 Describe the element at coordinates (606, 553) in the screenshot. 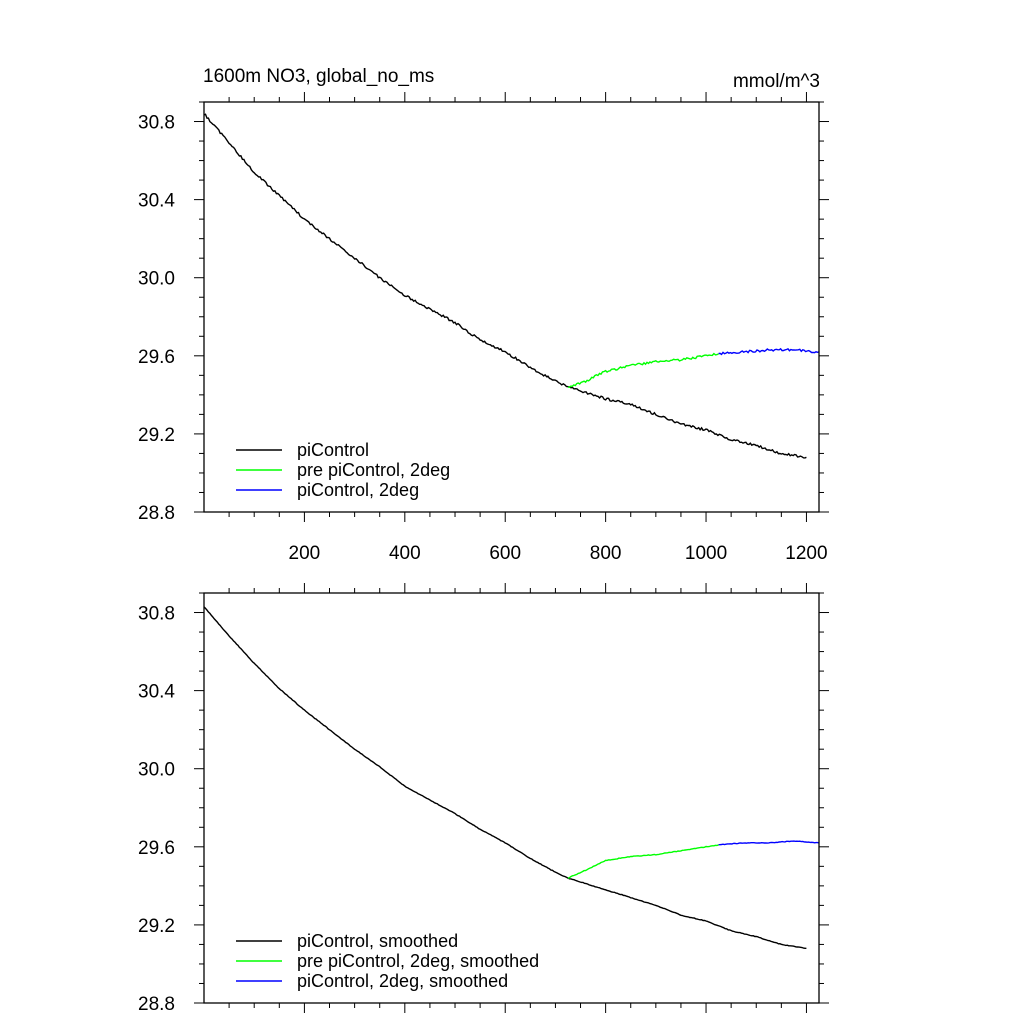

I see `x-tick-label: 800` at that location.